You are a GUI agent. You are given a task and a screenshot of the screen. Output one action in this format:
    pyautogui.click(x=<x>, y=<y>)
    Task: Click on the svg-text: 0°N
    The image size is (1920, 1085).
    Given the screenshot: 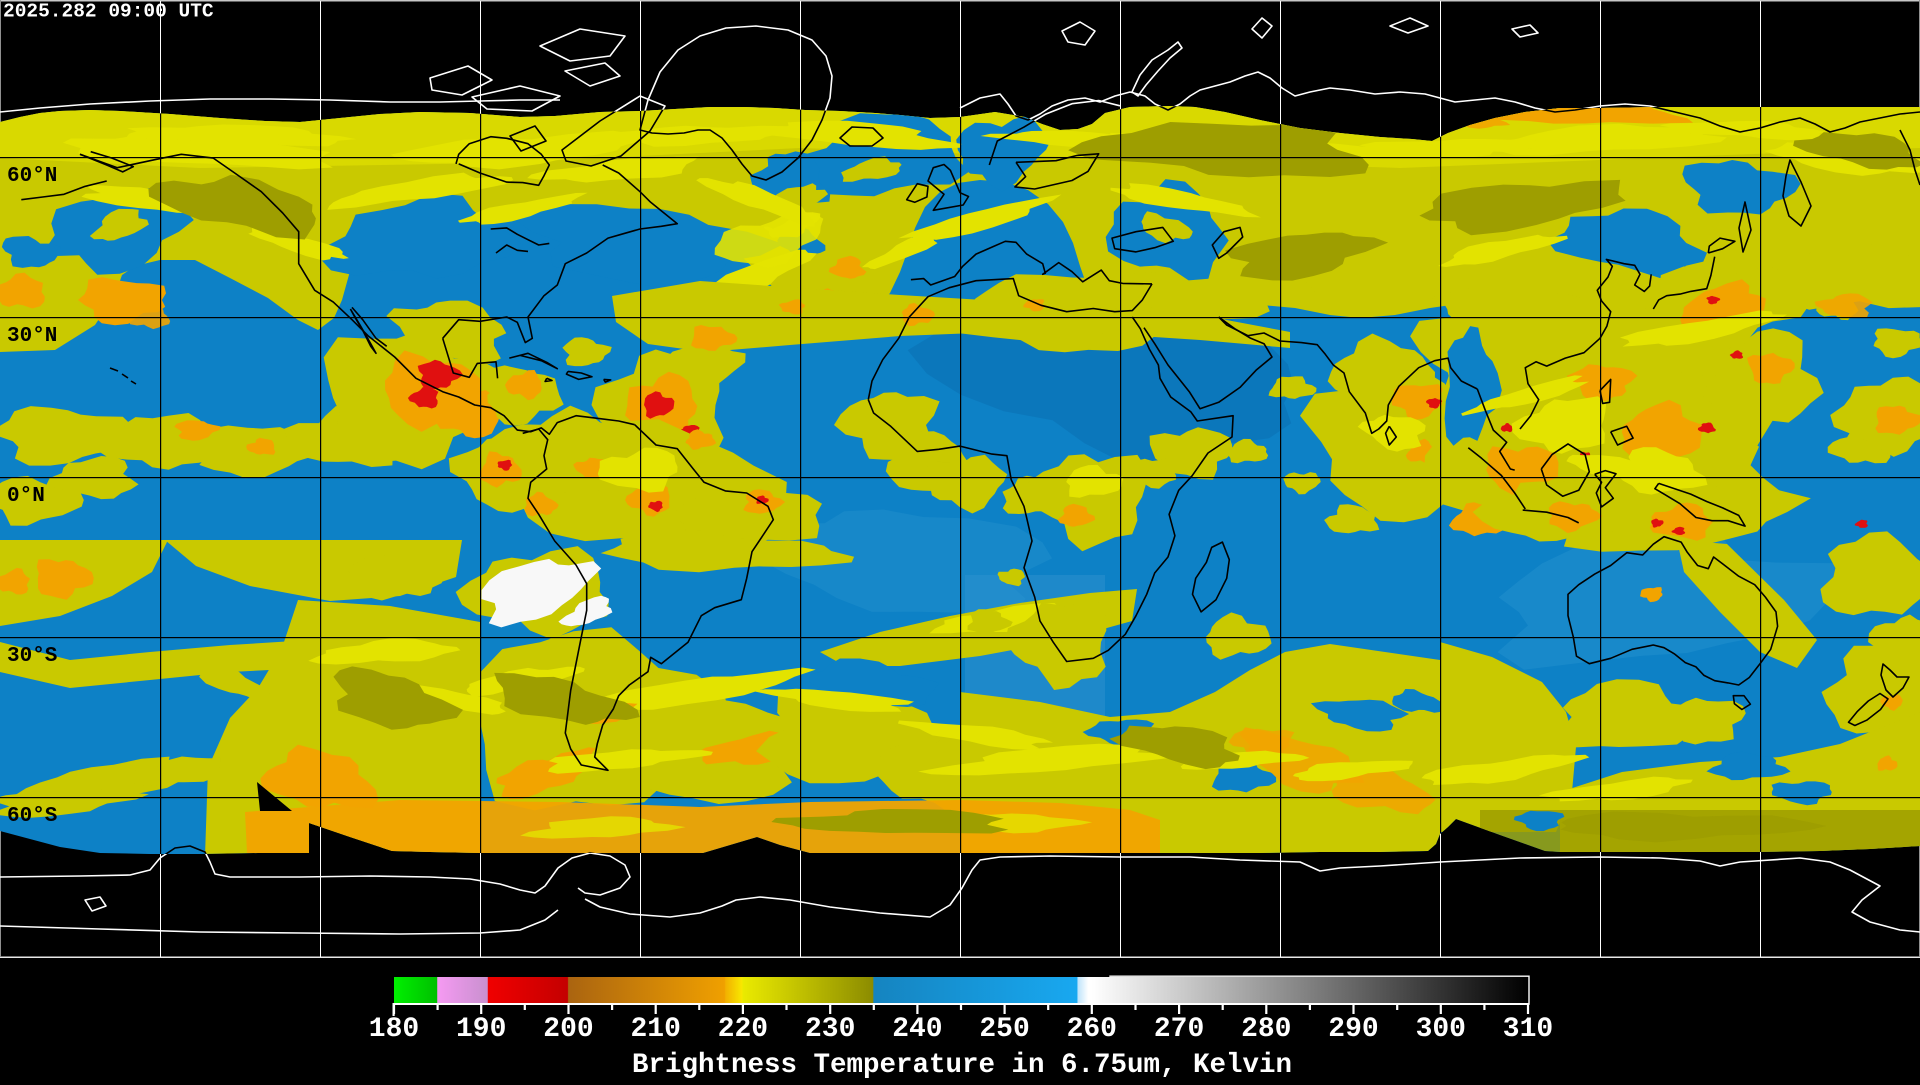 What is the action you would take?
    pyautogui.click(x=26, y=496)
    